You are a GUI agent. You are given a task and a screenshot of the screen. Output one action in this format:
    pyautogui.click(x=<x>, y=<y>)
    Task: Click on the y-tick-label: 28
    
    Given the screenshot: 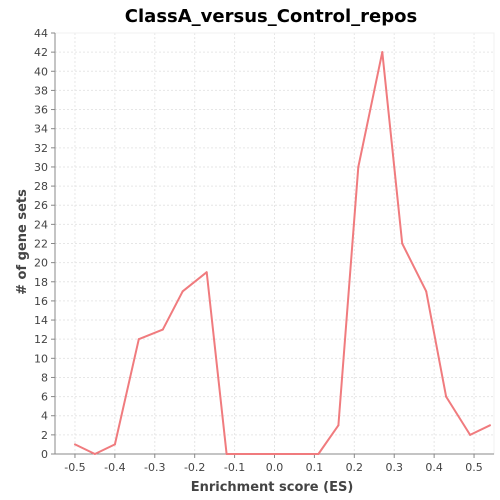 What is the action you would take?
    pyautogui.click(x=41, y=186)
    